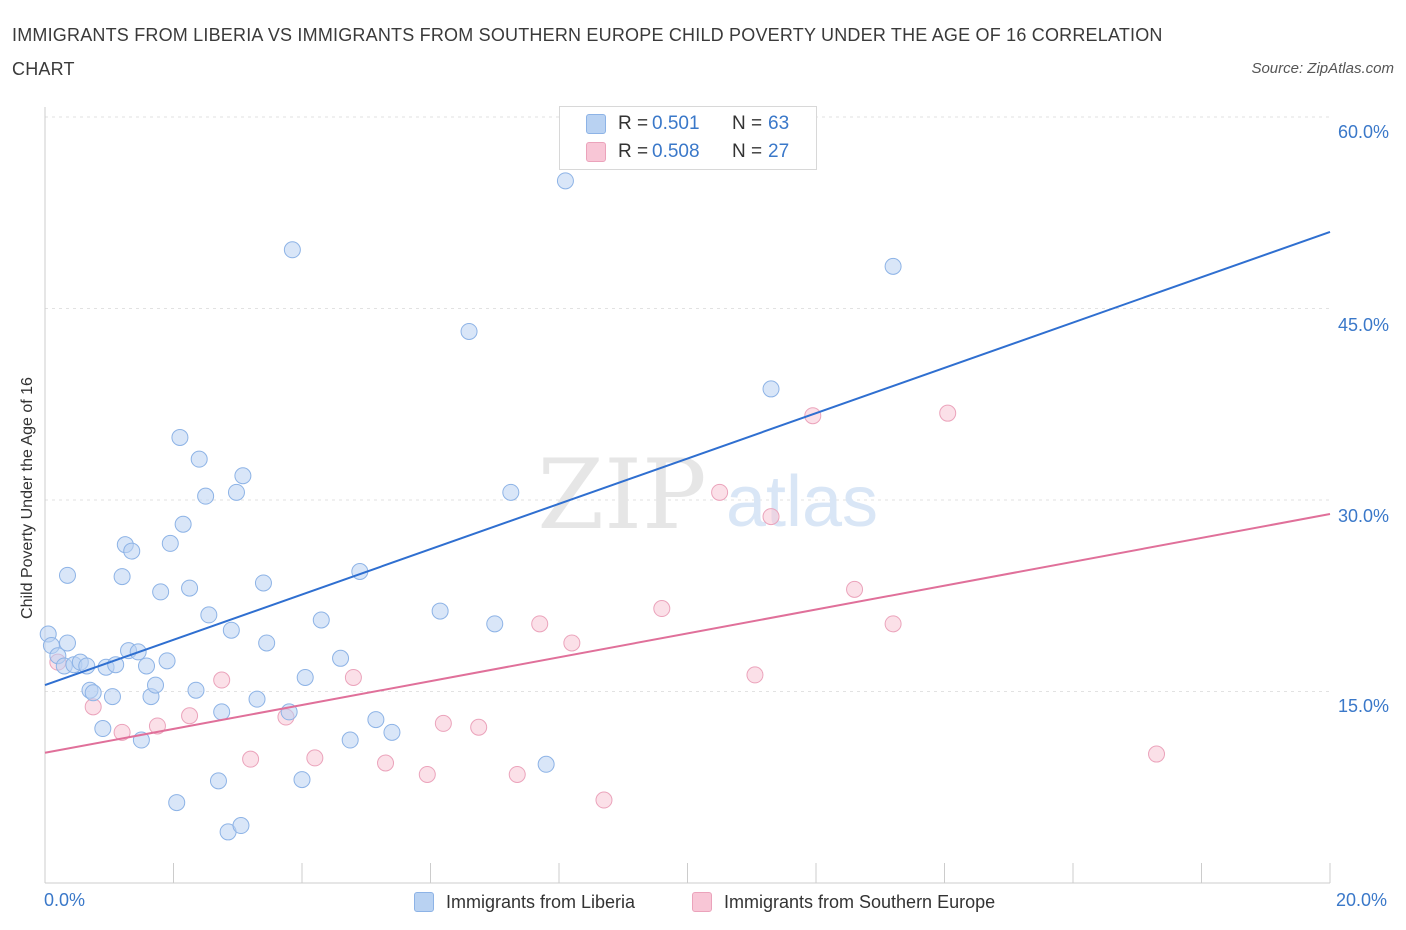 The height and width of the screenshot is (930, 1406). I want to click on y-tick-label-45: 45.0%, so click(1364, 325).